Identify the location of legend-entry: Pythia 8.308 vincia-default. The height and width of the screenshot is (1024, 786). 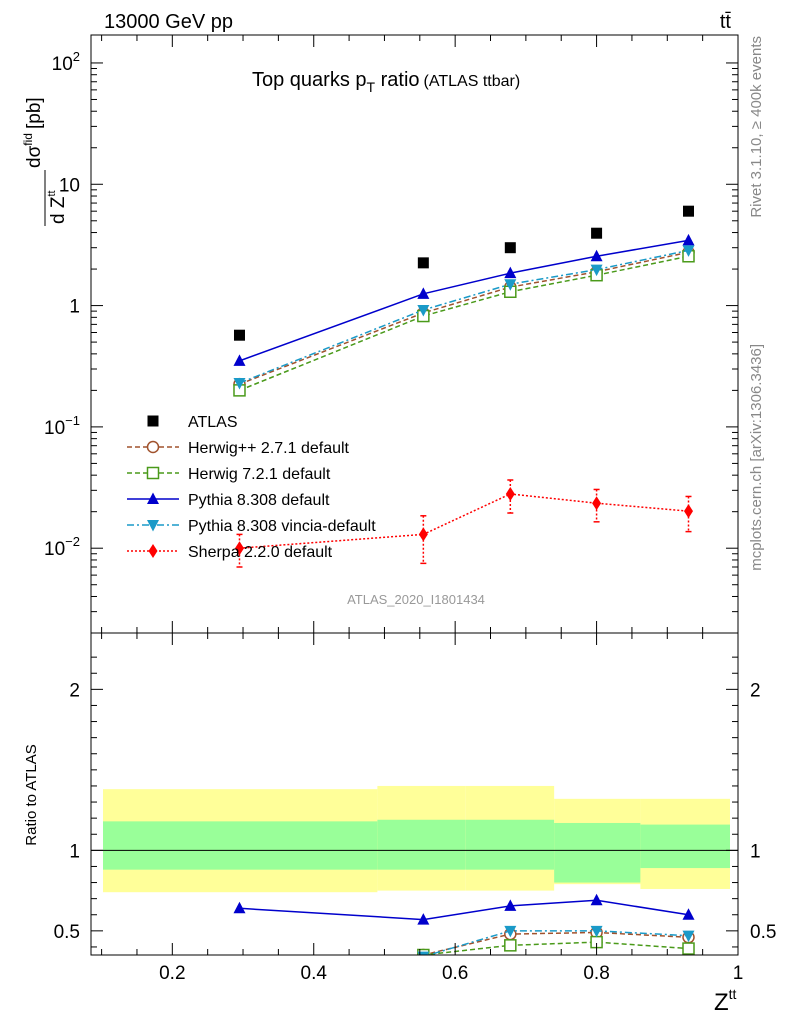
(251, 526).